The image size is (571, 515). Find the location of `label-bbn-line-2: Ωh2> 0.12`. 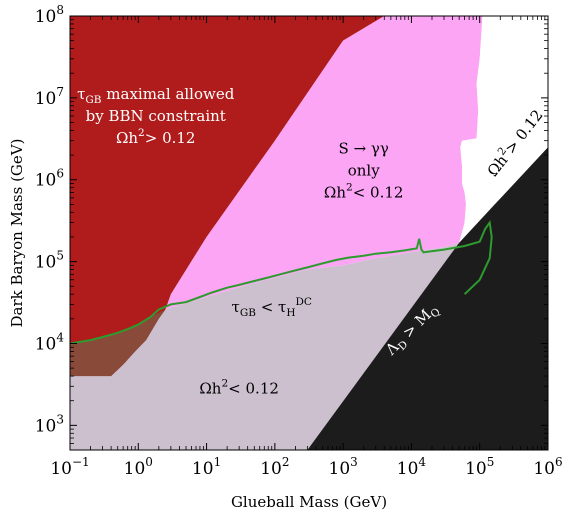

label-bbn-line-2: Ωh2> 0.12 is located at coordinates (156, 137).